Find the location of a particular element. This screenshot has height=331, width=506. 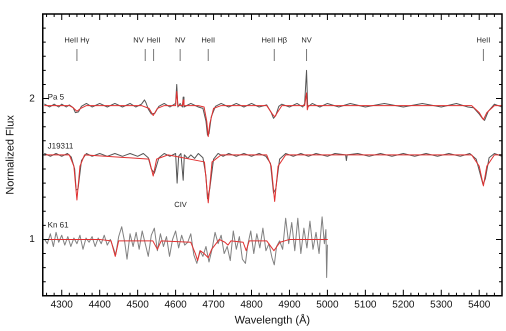

x-tick-label: 4400 is located at coordinates (100, 305).